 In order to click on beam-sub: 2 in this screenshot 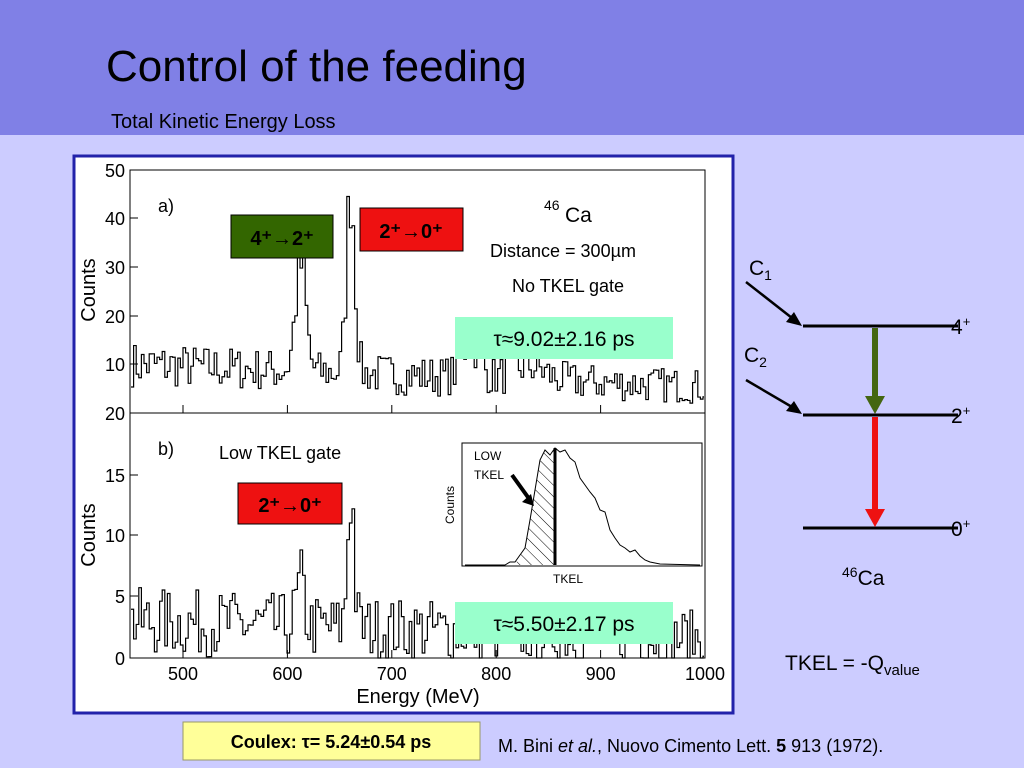, I will do `click(763, 362)`.